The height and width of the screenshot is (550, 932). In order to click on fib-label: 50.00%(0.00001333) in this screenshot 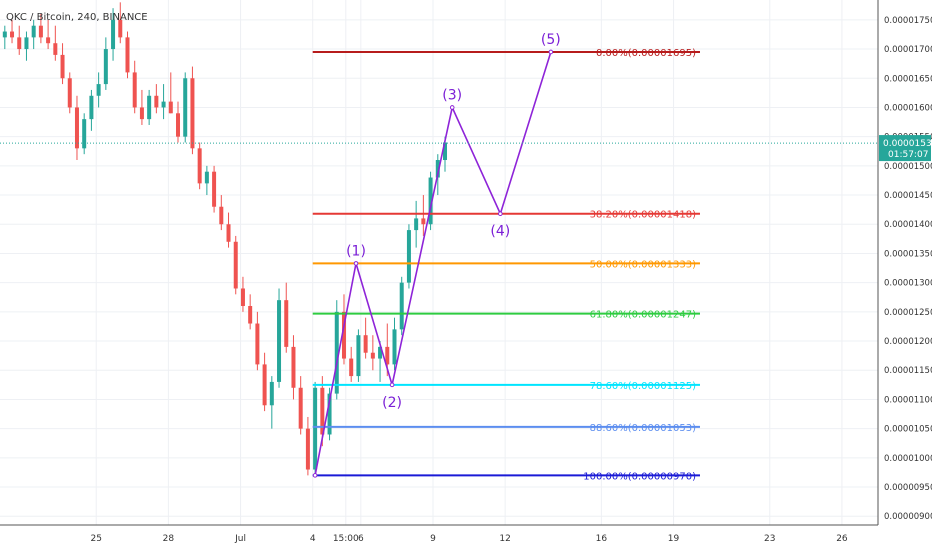, I will do `click(643, 264)`.